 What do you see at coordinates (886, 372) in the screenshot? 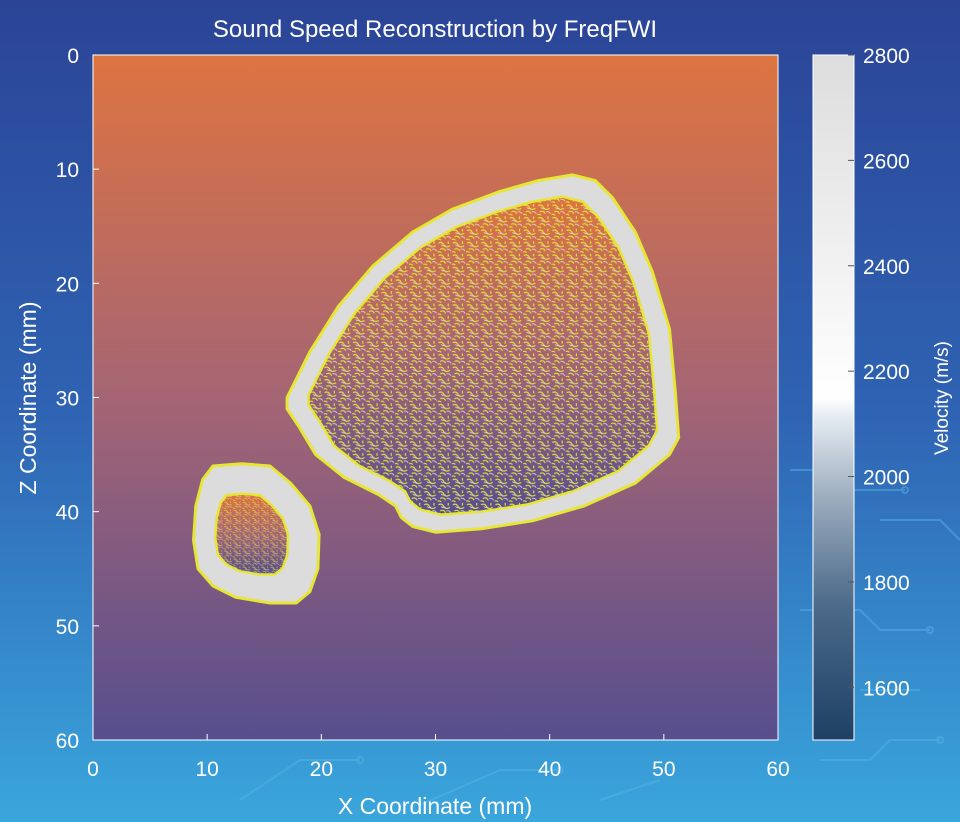
I see `colorbar-tick-label: 2200` at bounding box center [886, 372].